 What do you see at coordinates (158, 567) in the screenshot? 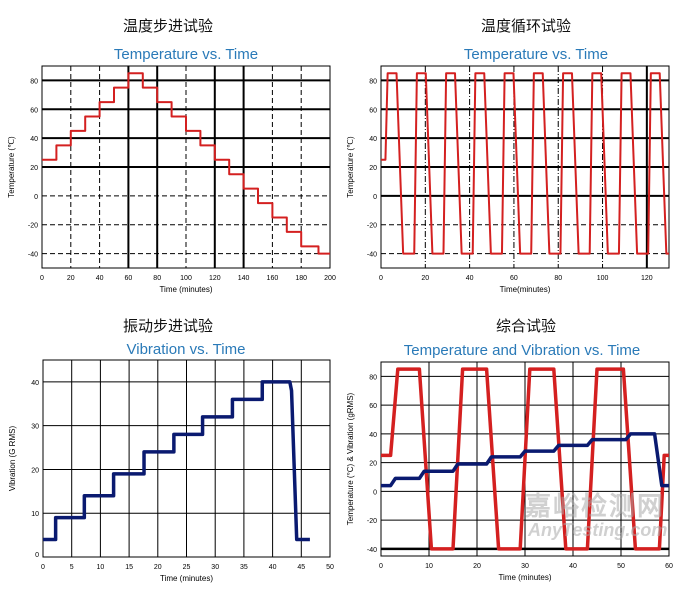
I see `chart3-xtick-label: 20` at bounding box center [158, 567].